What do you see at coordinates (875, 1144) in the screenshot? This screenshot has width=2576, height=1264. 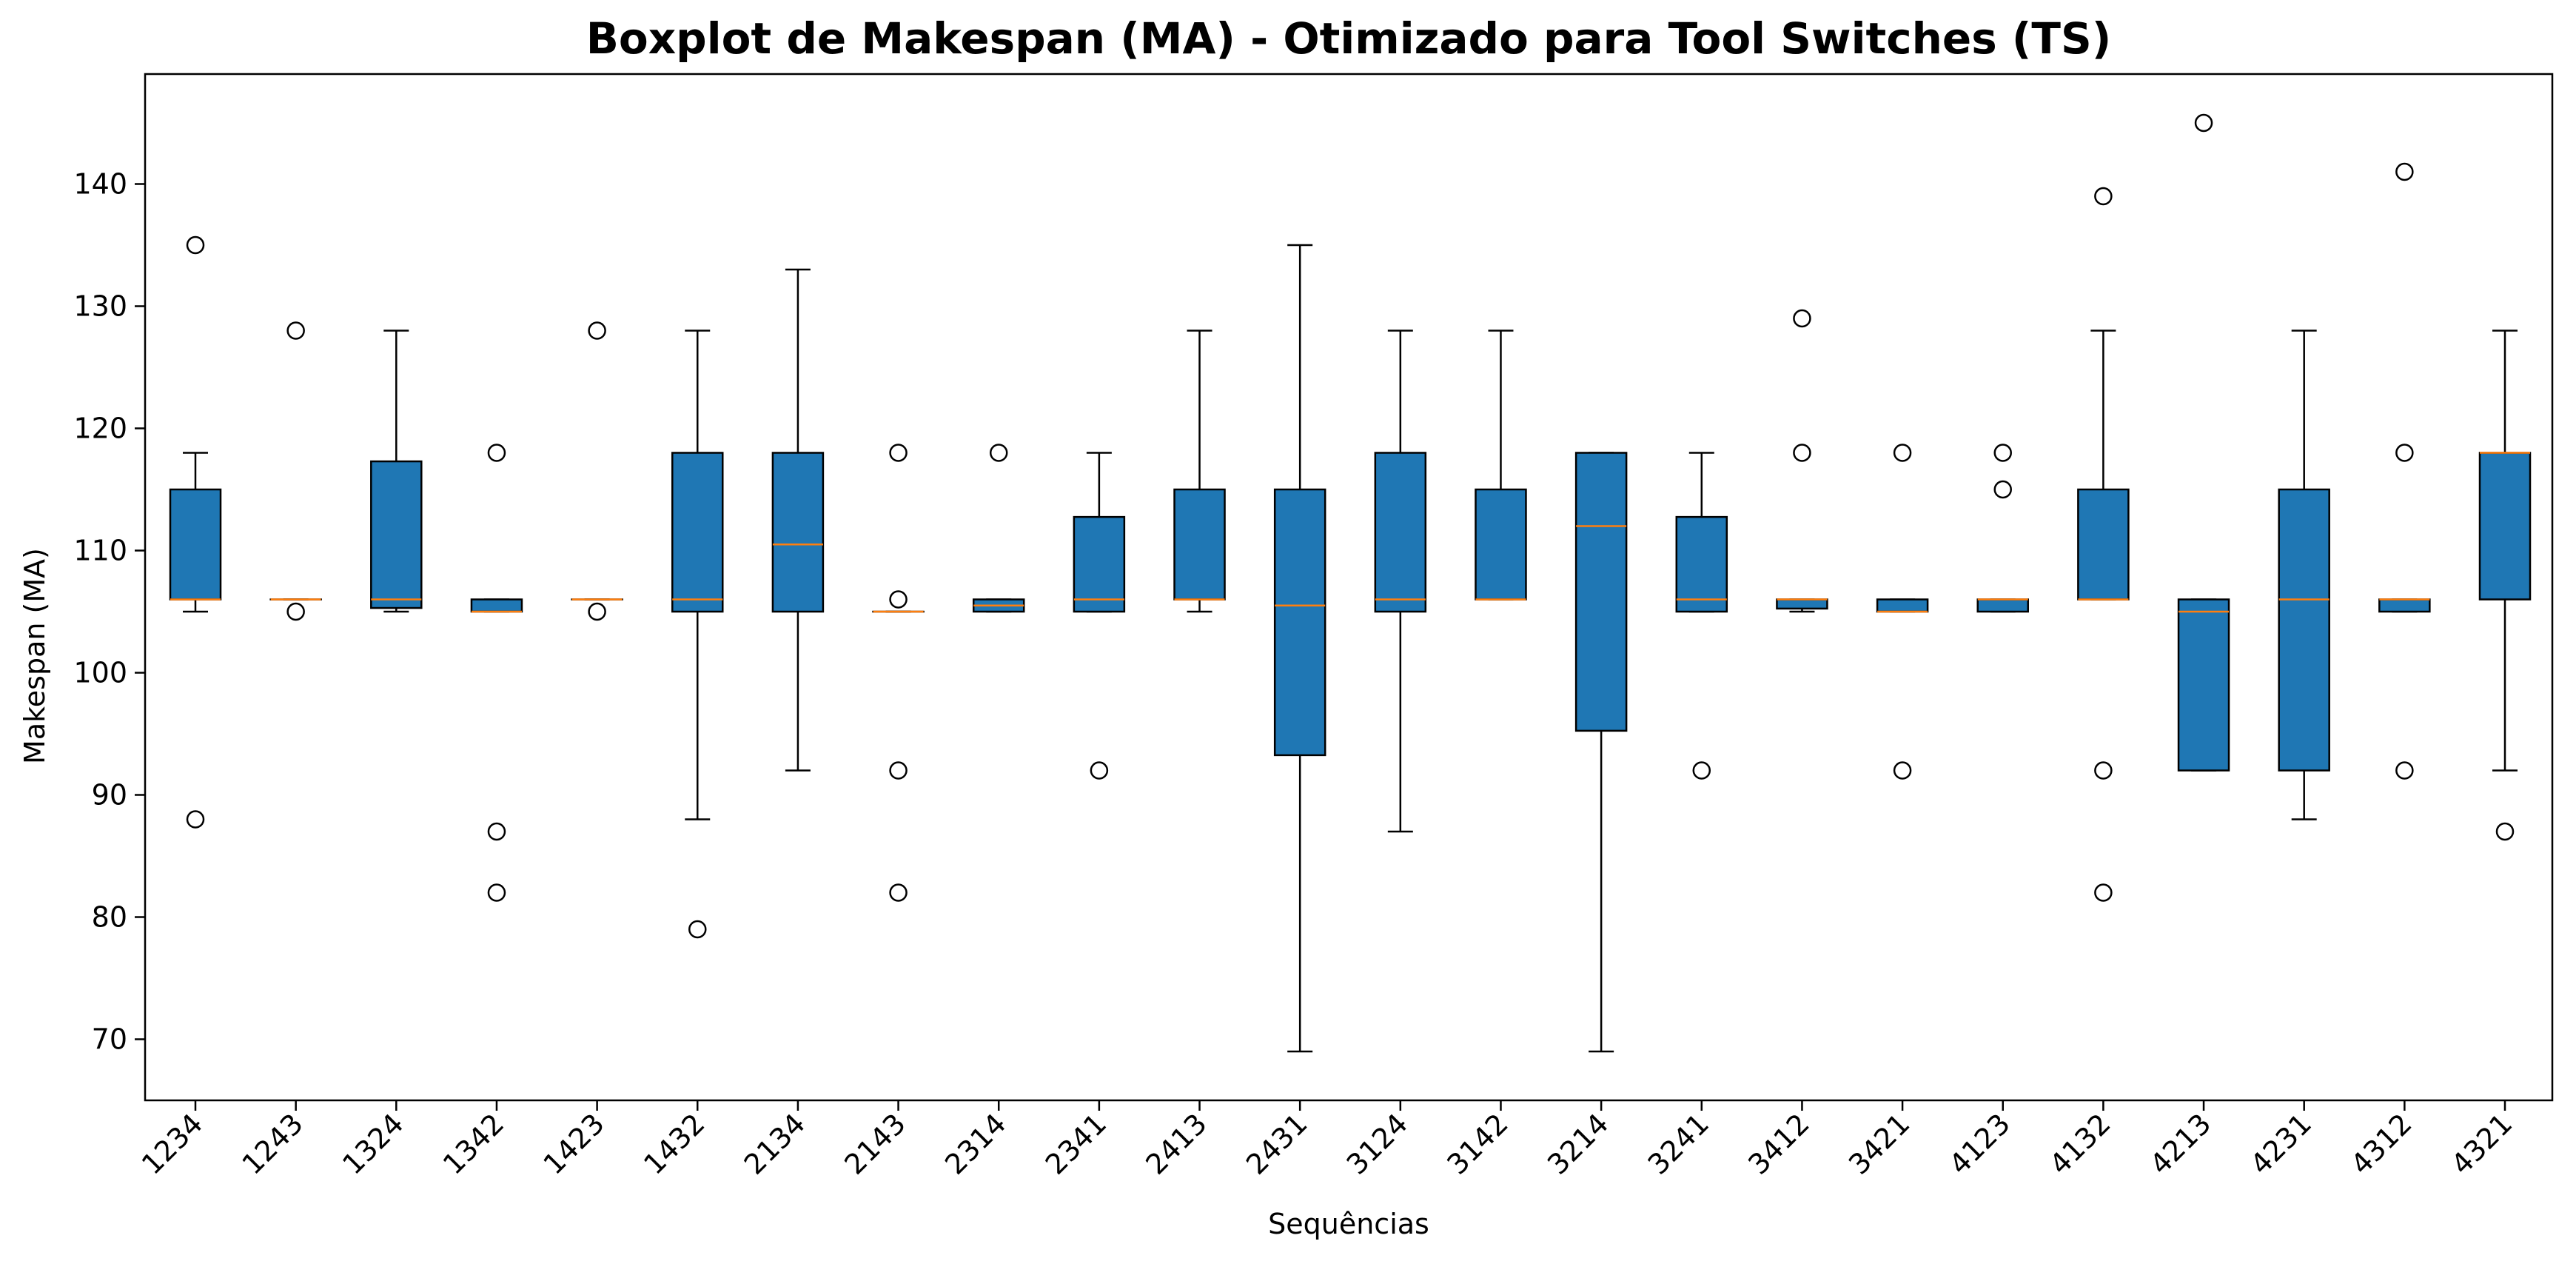 I see `x-tick-label: 2143` at bounding box center [875, 1144].